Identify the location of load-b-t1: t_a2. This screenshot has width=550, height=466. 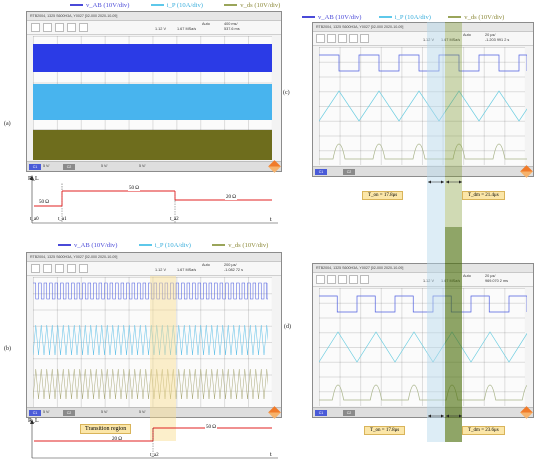
(154, 455).